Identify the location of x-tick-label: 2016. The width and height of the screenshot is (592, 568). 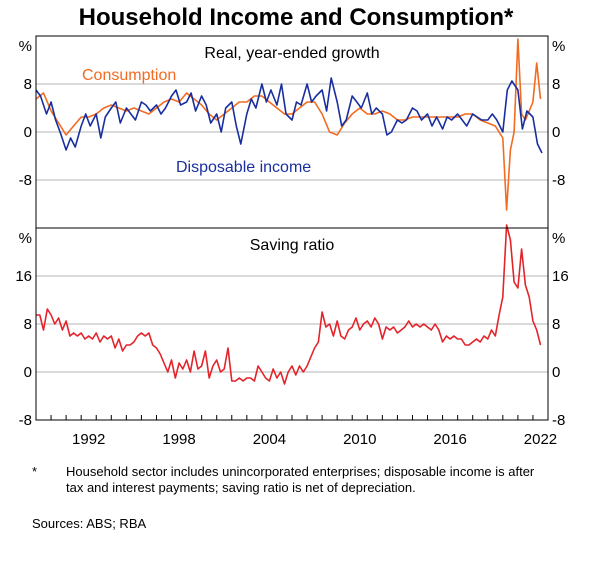
(449, 439).